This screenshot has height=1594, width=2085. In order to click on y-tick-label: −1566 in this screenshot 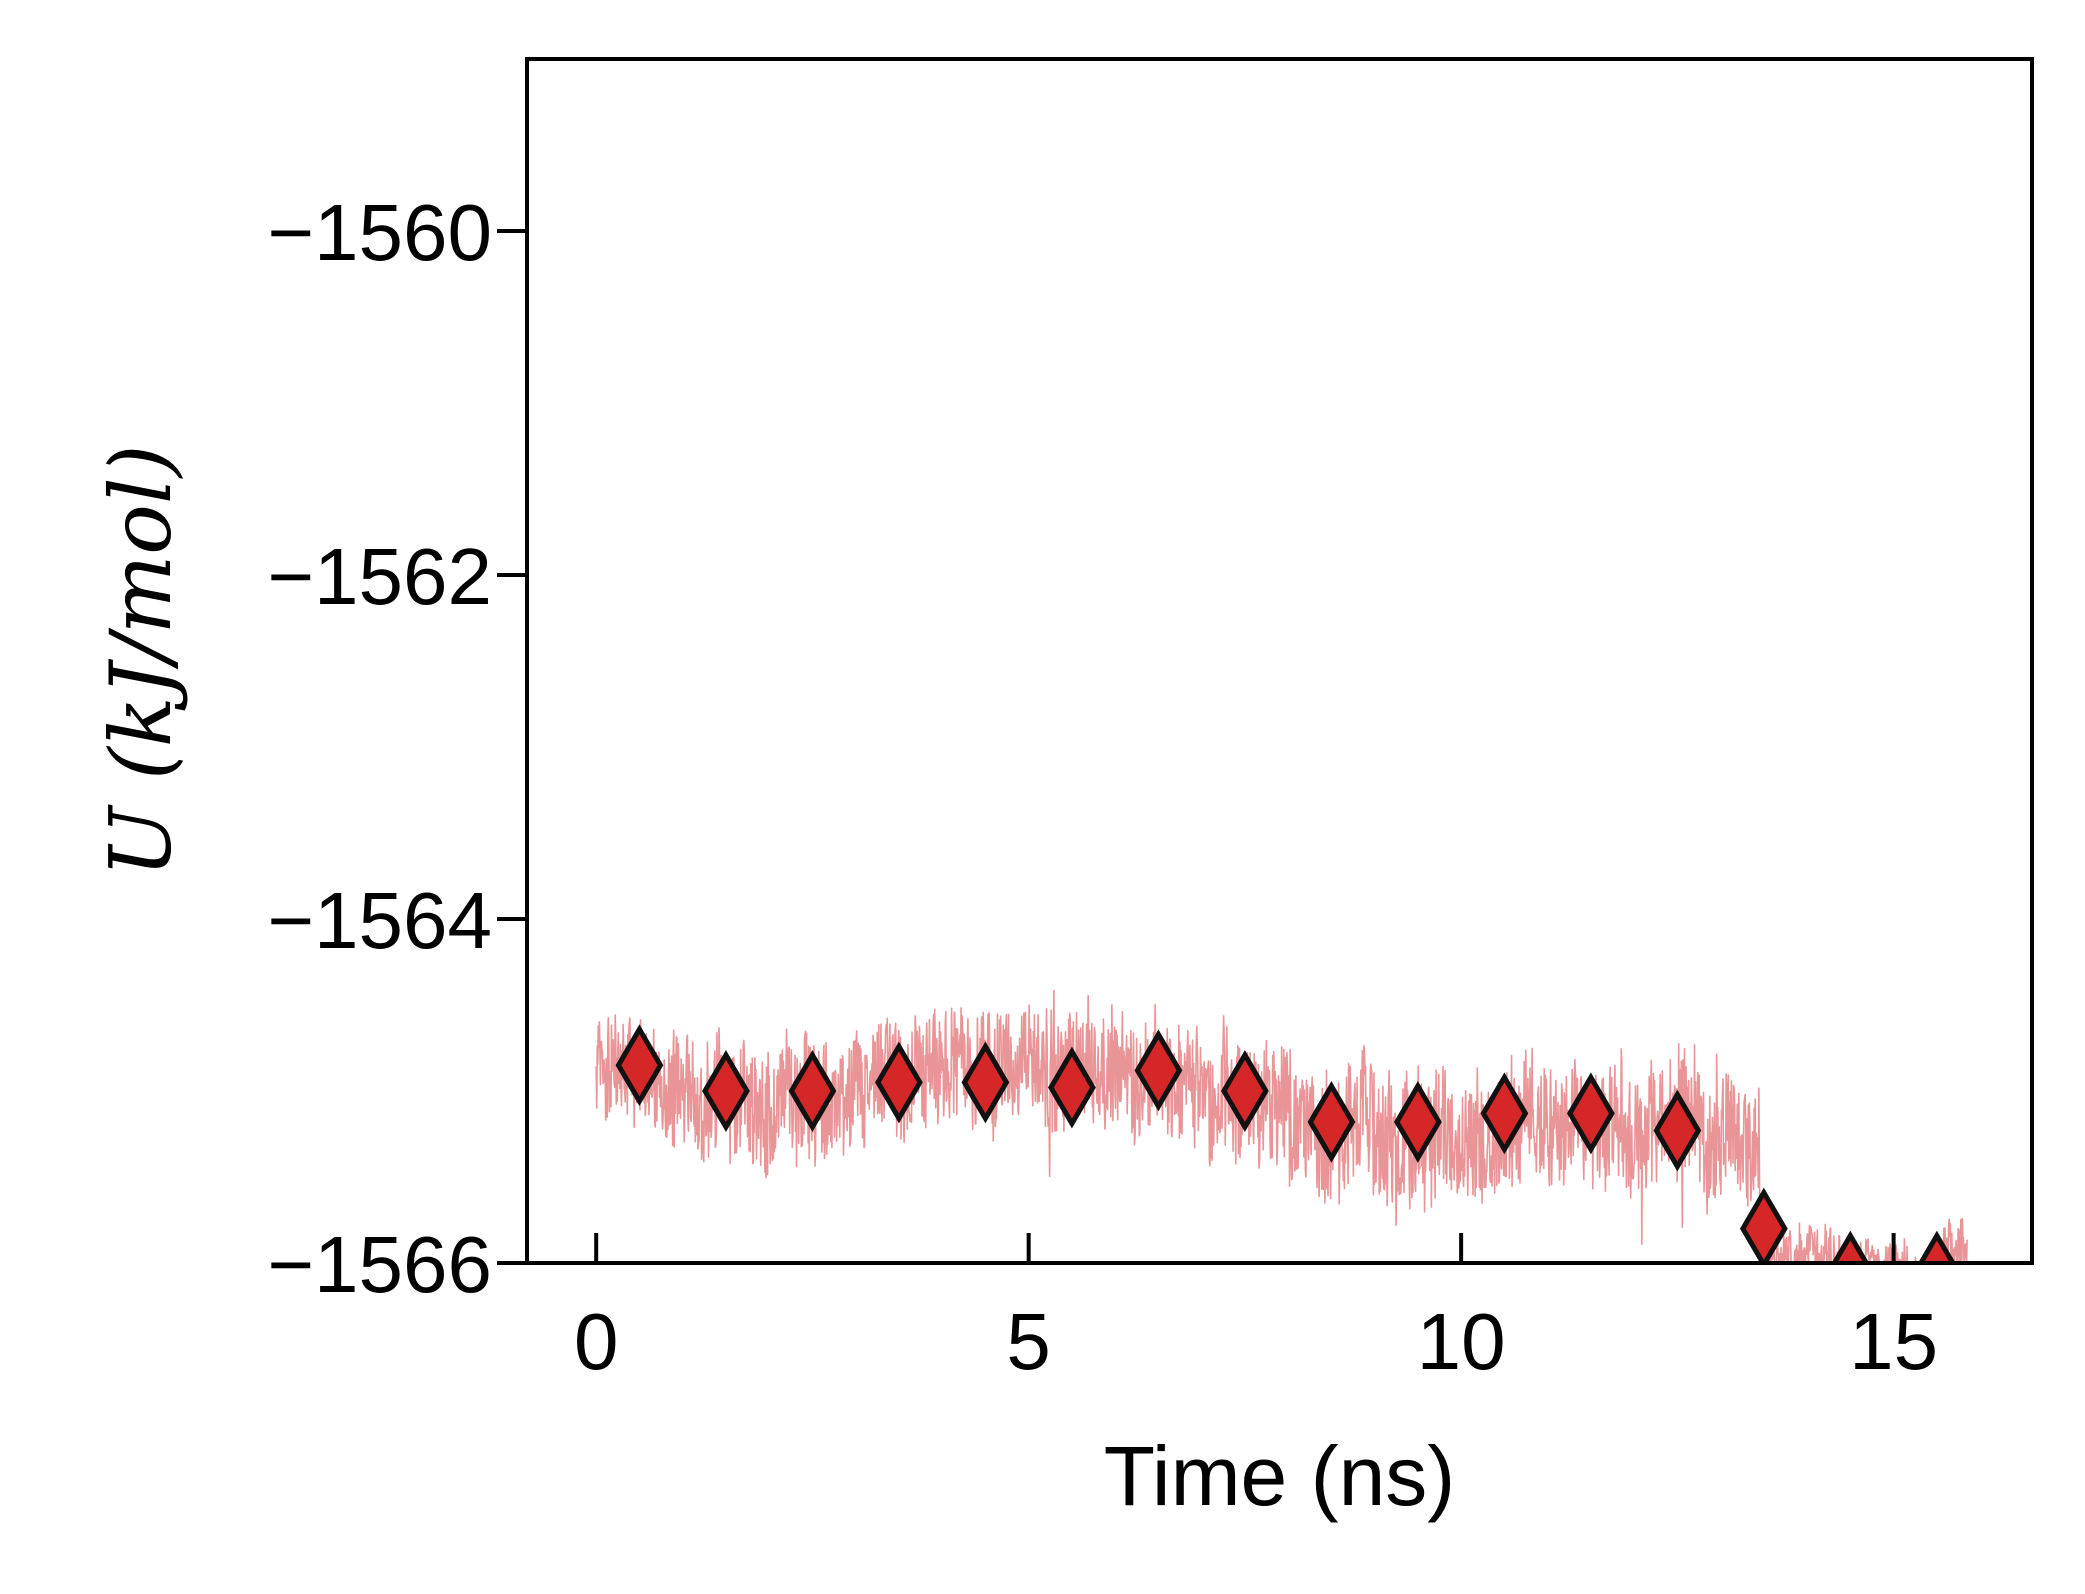, I will do `click(379, 1264)`.